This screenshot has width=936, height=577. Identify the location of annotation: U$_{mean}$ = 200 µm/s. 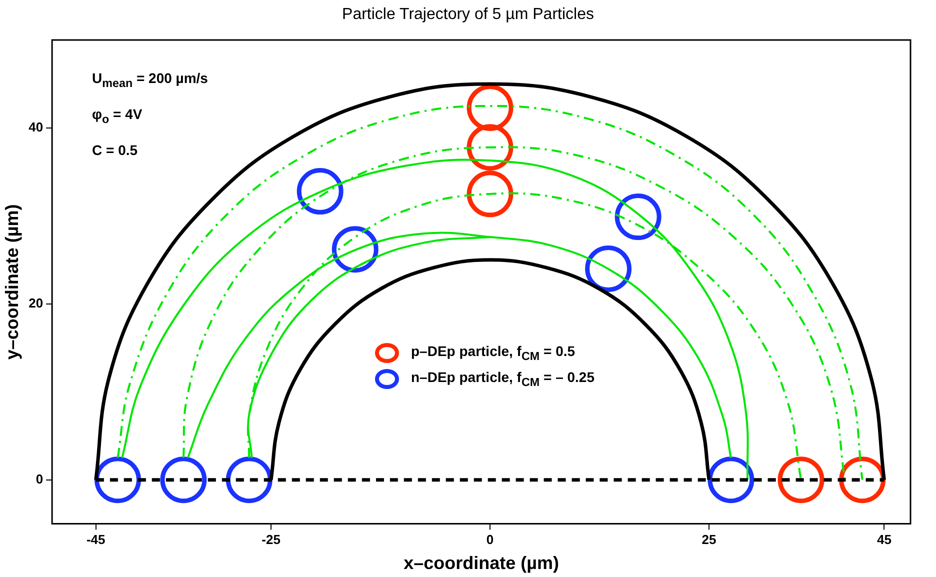
(150, 80).